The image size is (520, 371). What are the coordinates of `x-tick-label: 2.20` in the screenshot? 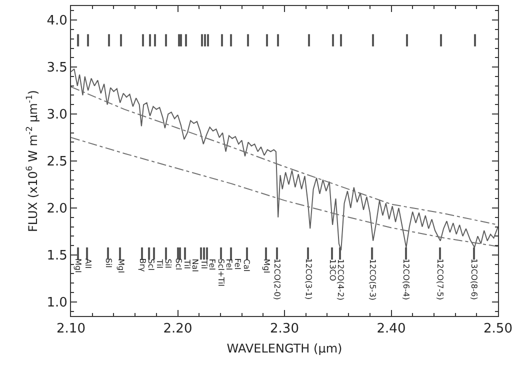 It's located at (177, 329).